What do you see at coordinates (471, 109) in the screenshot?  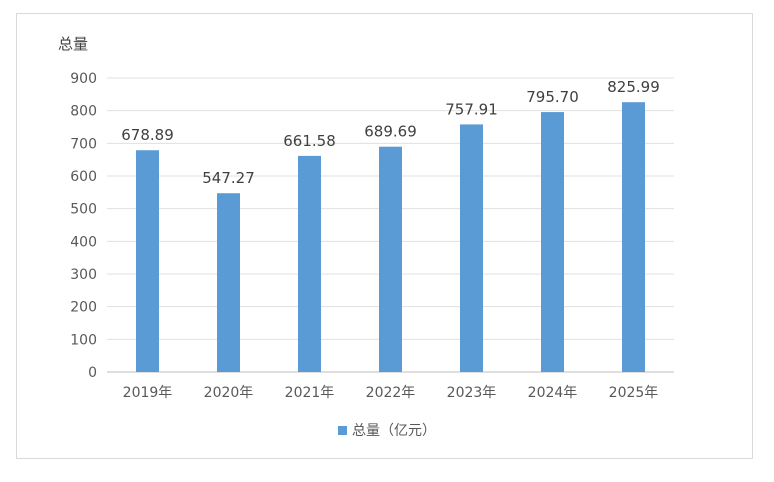 I see `data-label: 757.91` at bounding box center [471, 109].